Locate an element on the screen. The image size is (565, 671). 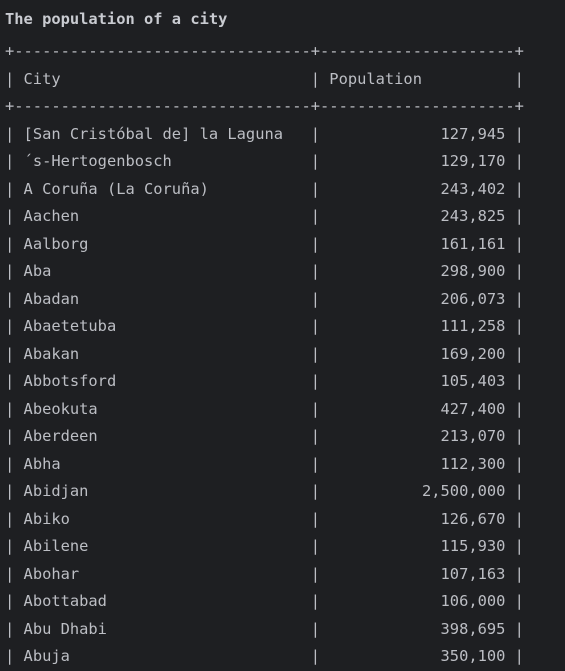
table-row: | Abidjan | 2,500,000 | is located at coordinates (285, 492).